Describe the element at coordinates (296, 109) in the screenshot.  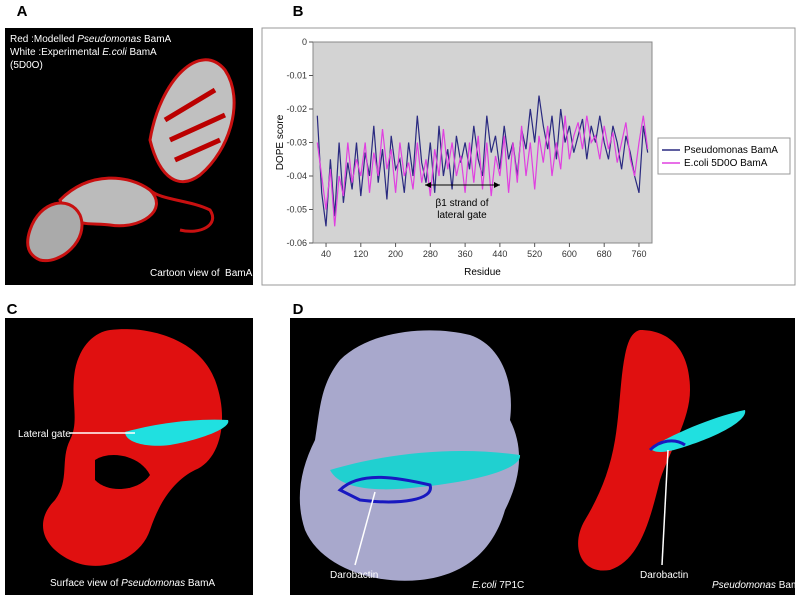
I see `y-tick-label: -0.02` at that location.